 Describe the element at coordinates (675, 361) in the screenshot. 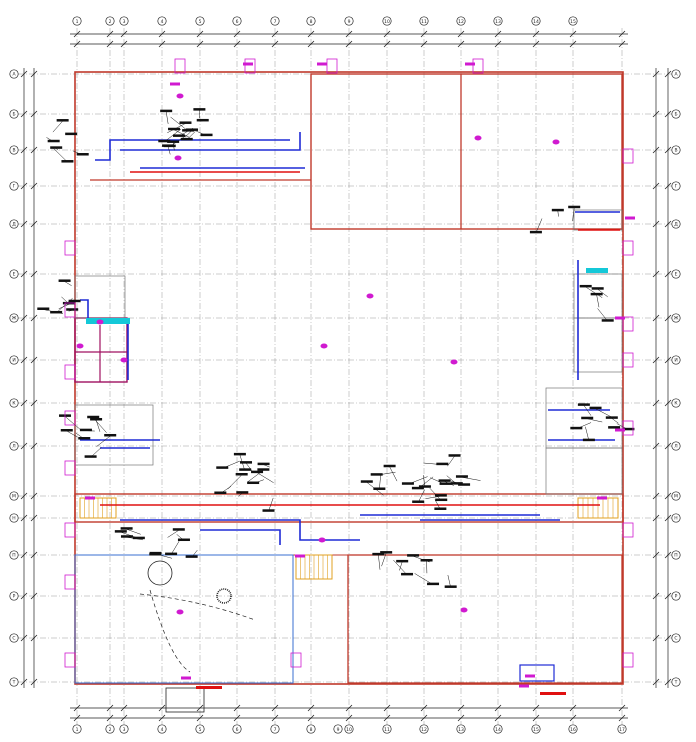

I see `axis-label-right: И` at that location.